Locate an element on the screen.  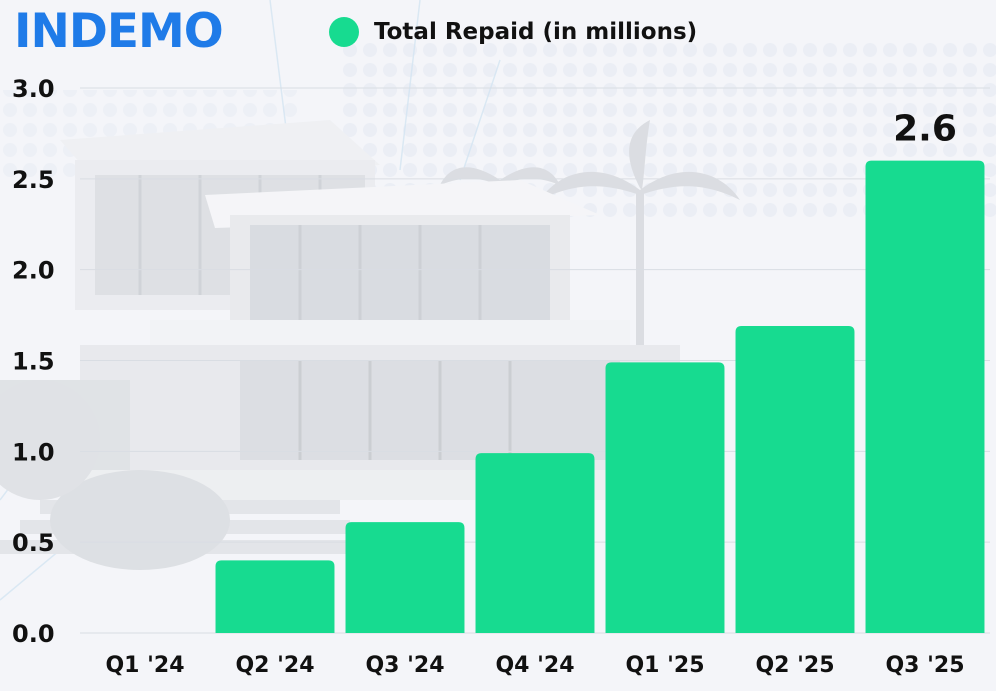
x-tick-label: Q1 '25 is located at coordinates (664, 665).